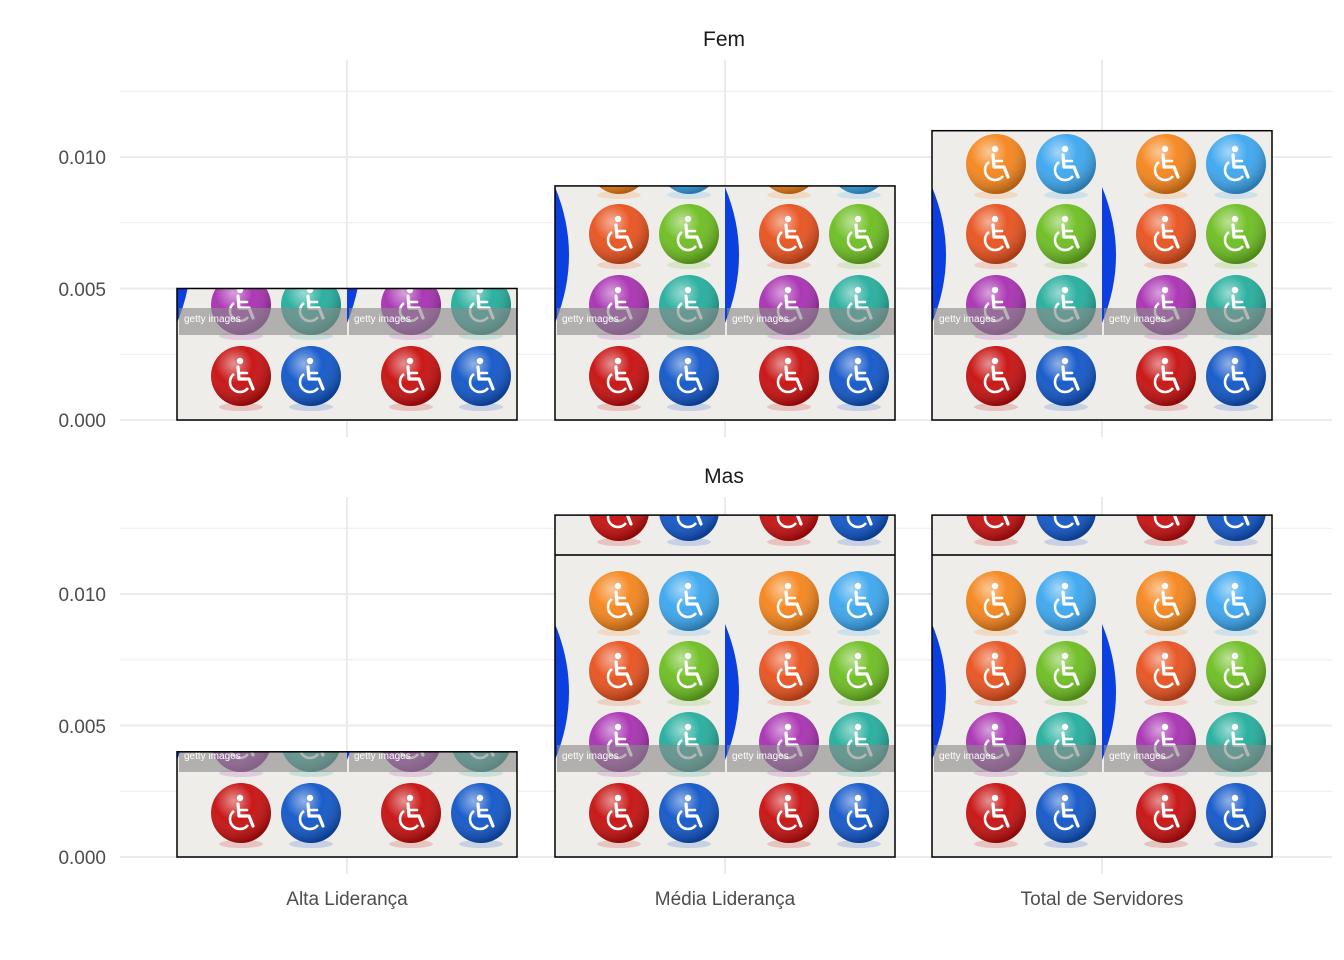  What do you see at coordinates (724, 39) in the screenshot?
I see `facet-title-fem: Fem` at bounding box center [724, 39].